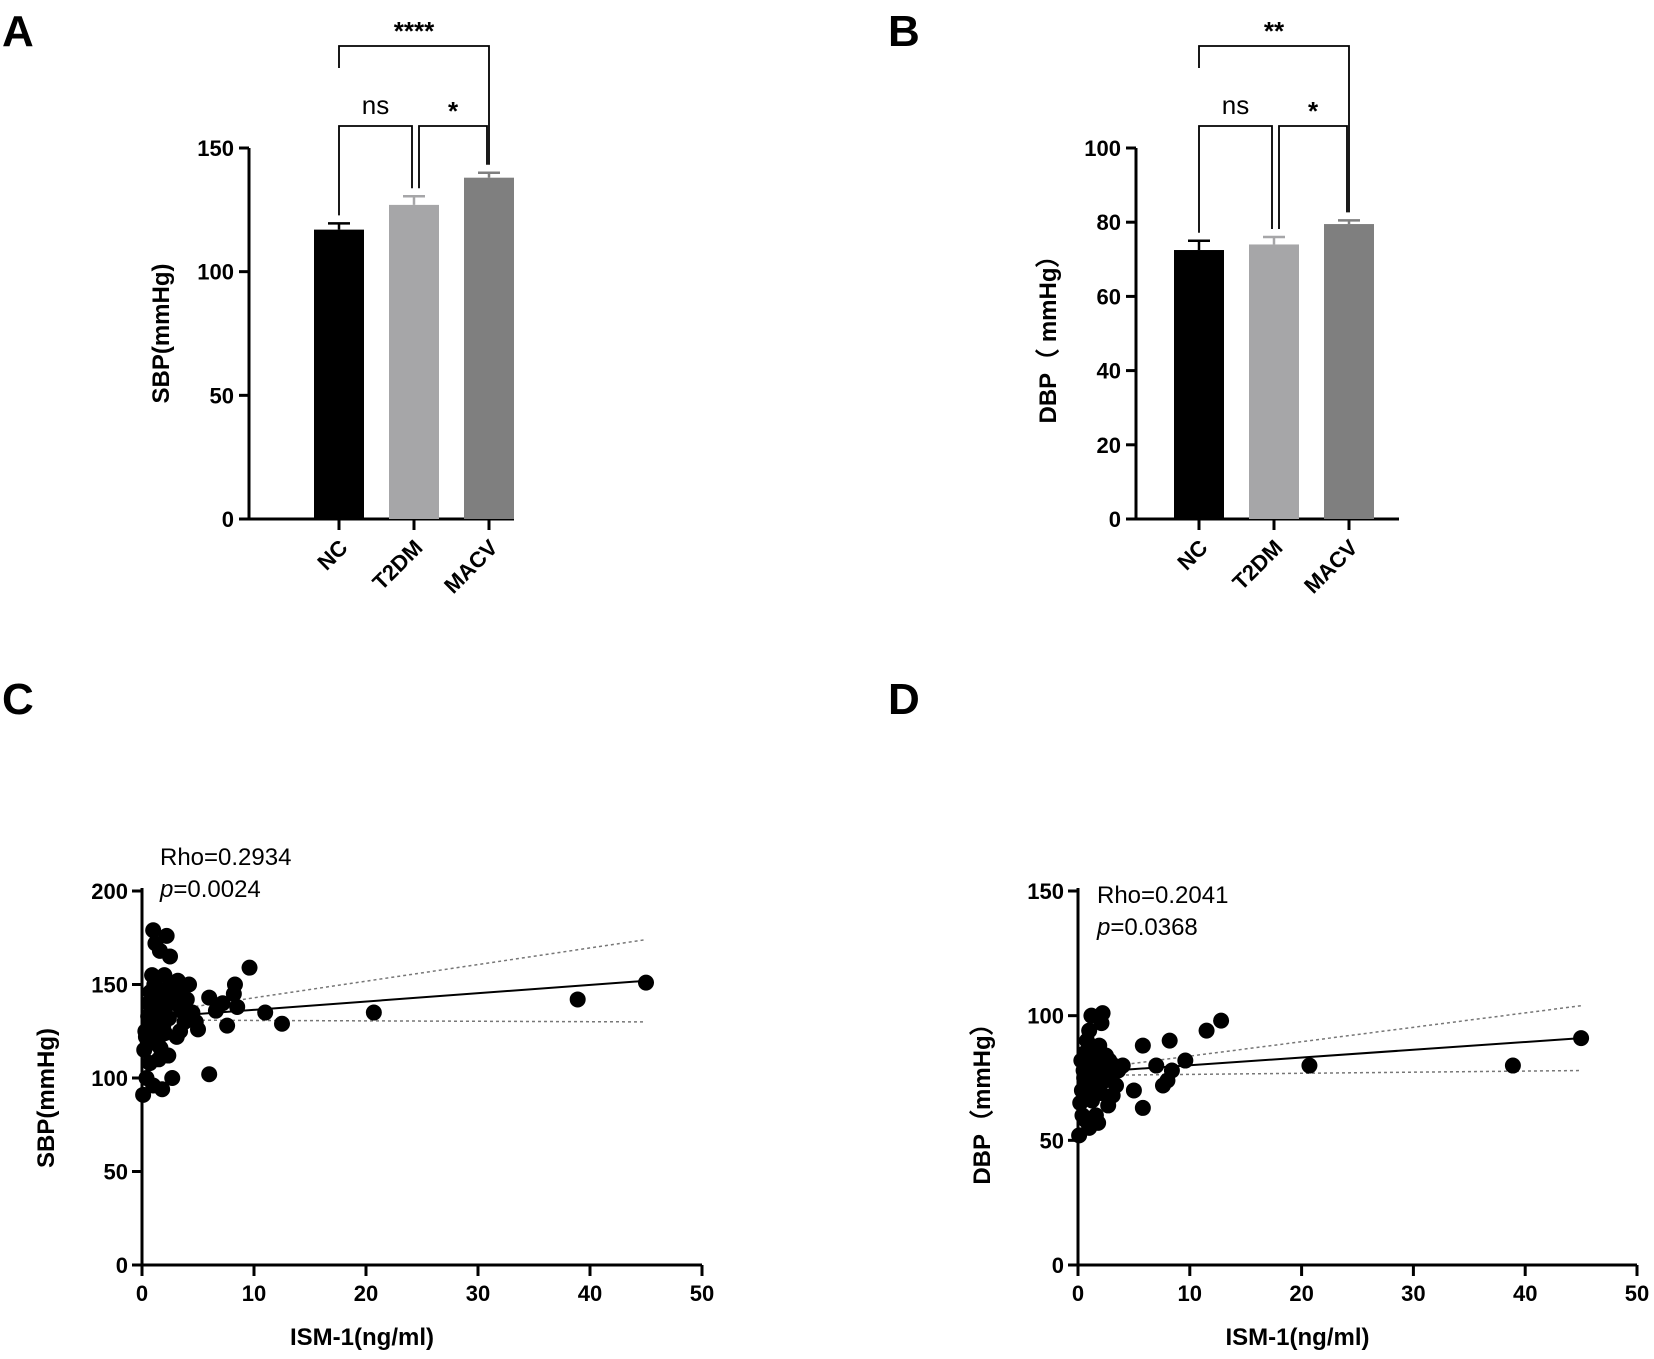 The width and height of the screenshot is (1654, 1359). What do you see at coordinates (1162, 895) in the screenshot?
I see `rho-annotation: Rho=0.2041` at bounding box center [1162, 895].